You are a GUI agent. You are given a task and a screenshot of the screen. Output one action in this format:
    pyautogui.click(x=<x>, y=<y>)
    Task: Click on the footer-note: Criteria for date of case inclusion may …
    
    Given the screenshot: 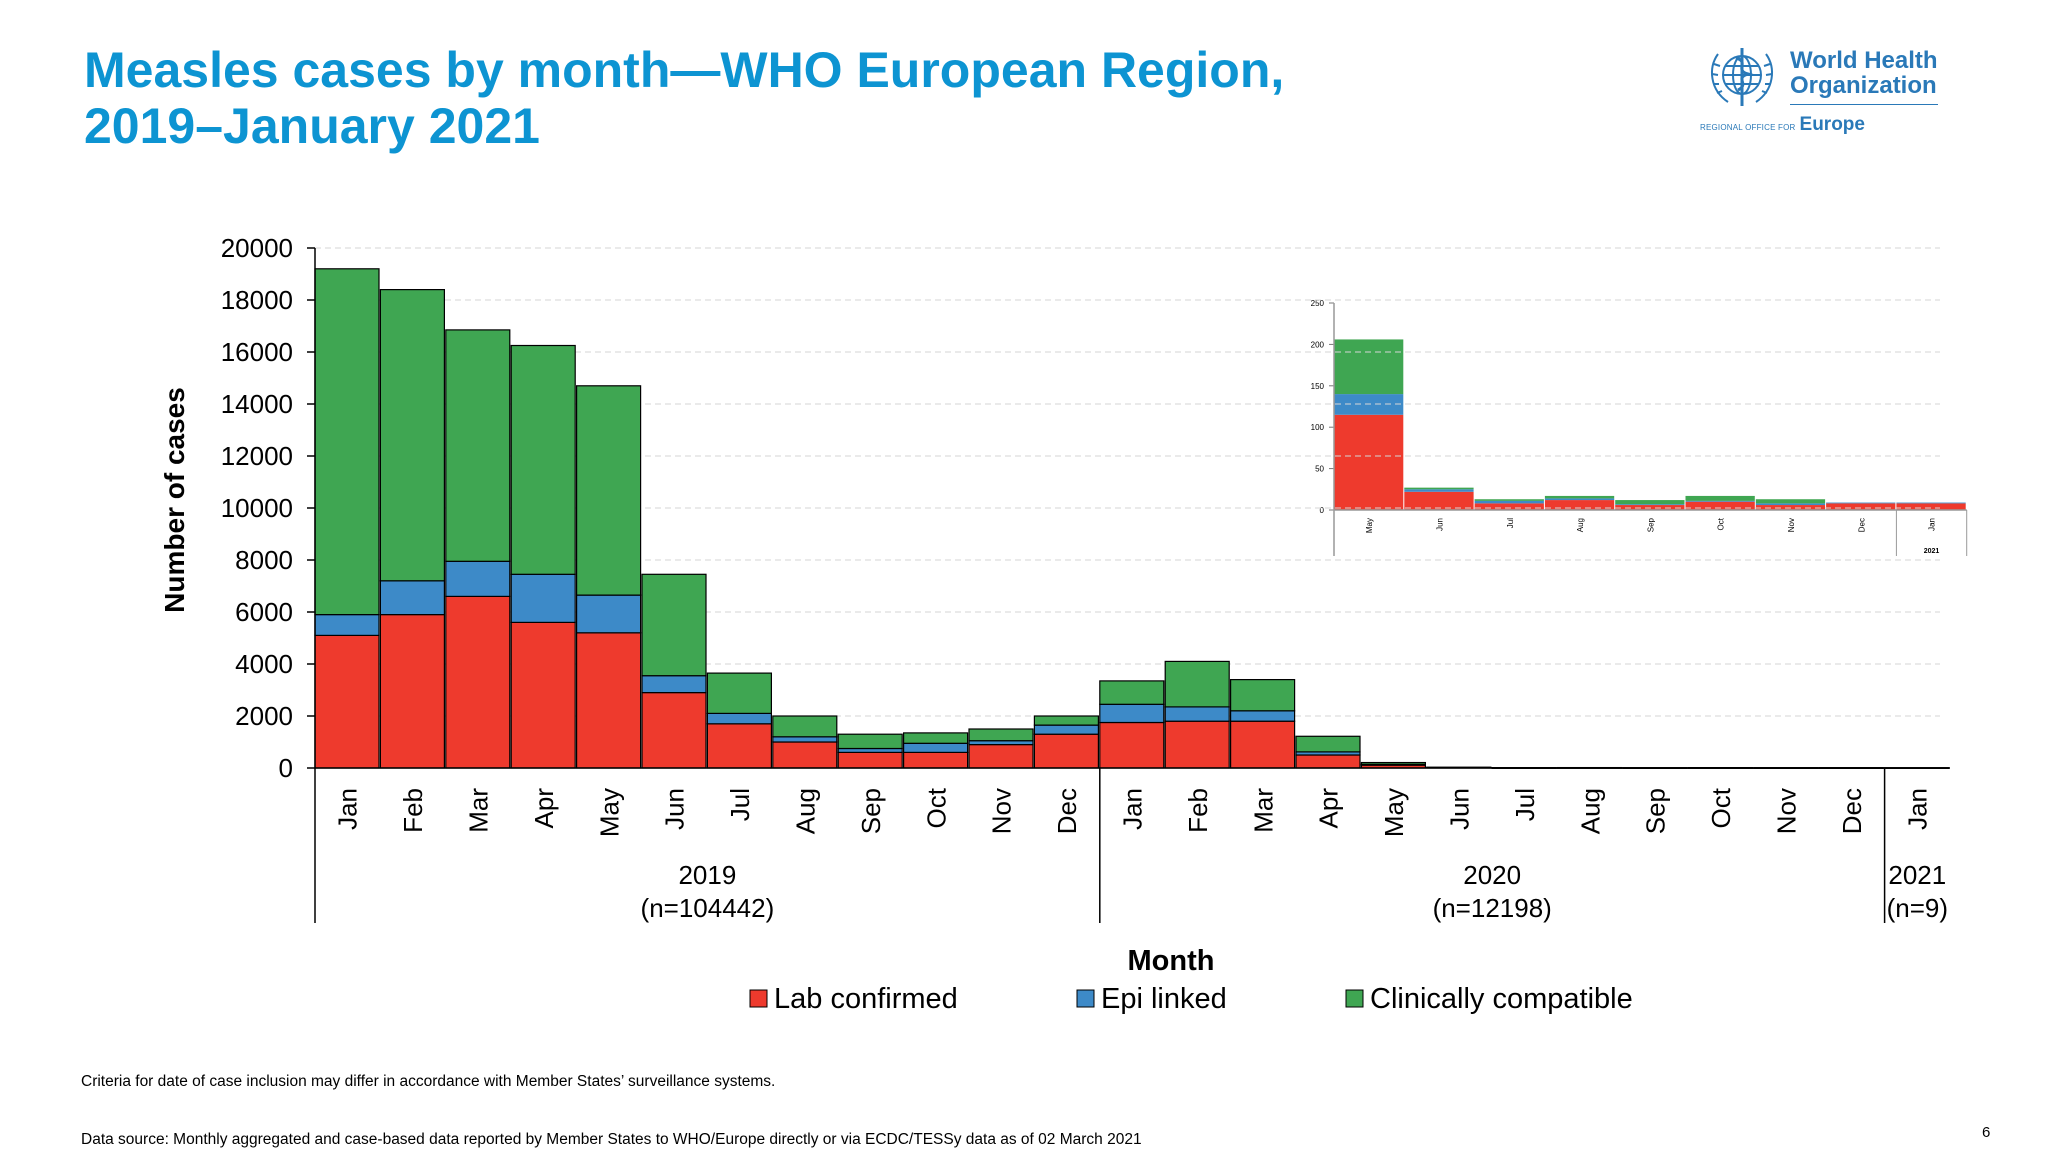 What is the action you would take?
    pyautogui.click(x=428, y=1081)
    